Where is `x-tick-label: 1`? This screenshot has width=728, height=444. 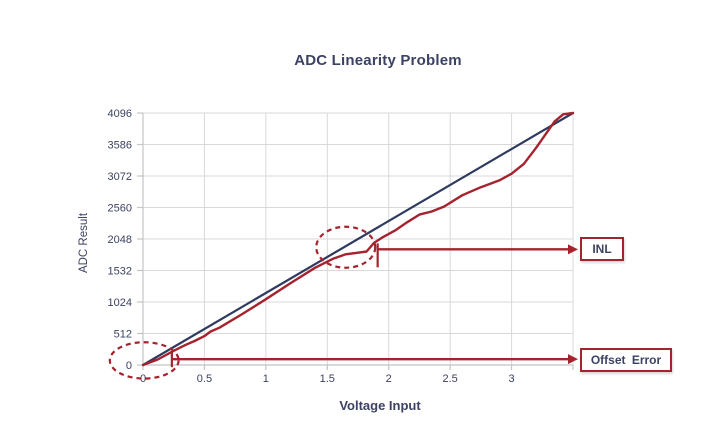
x-tick-label: 1 is located at coordinates (266, 379).